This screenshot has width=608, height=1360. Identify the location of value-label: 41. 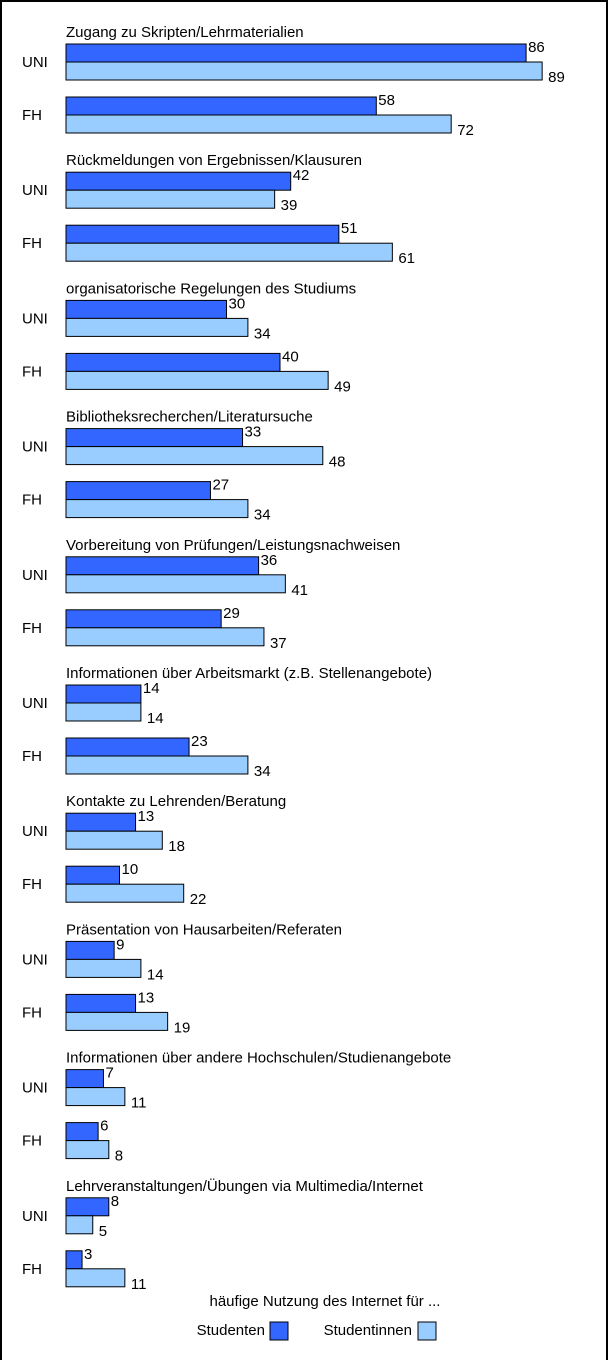
(299, 590).